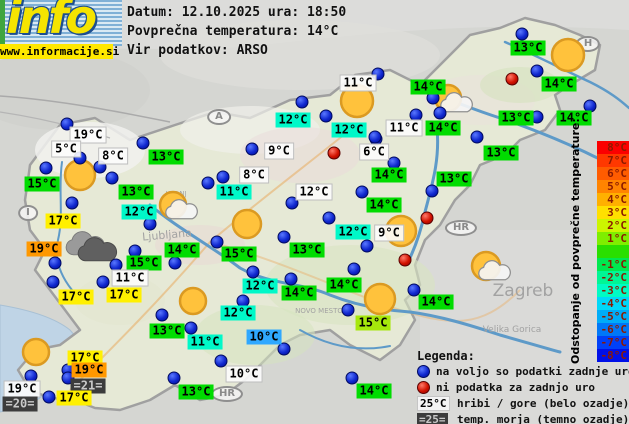 This screenshot has height=424, width=629. What do you see at coordinates (113, 156) in the screenshot?
I see `station-temp-label: 8°C` at bounding box center [113, 156].